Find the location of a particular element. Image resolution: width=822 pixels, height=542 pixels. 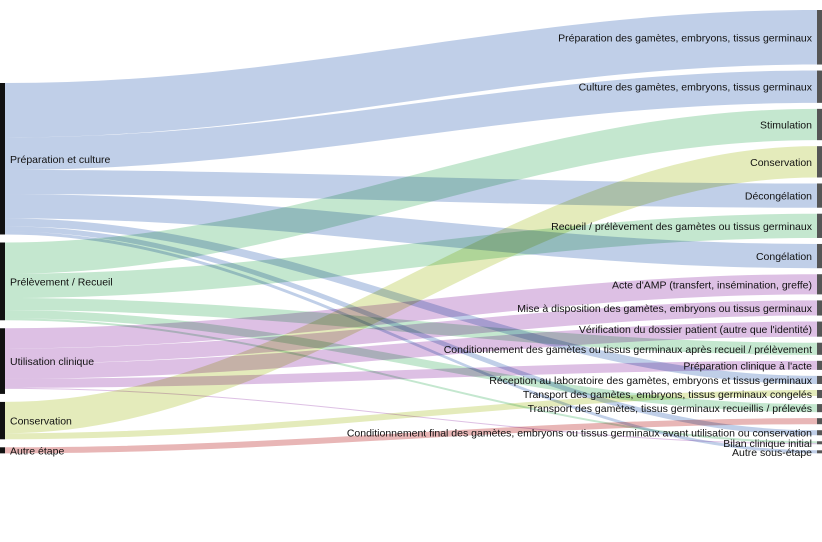

target-node-10-conditionnement-des-gametes-ou-tissus-ge is located at coordinates (819, 348).